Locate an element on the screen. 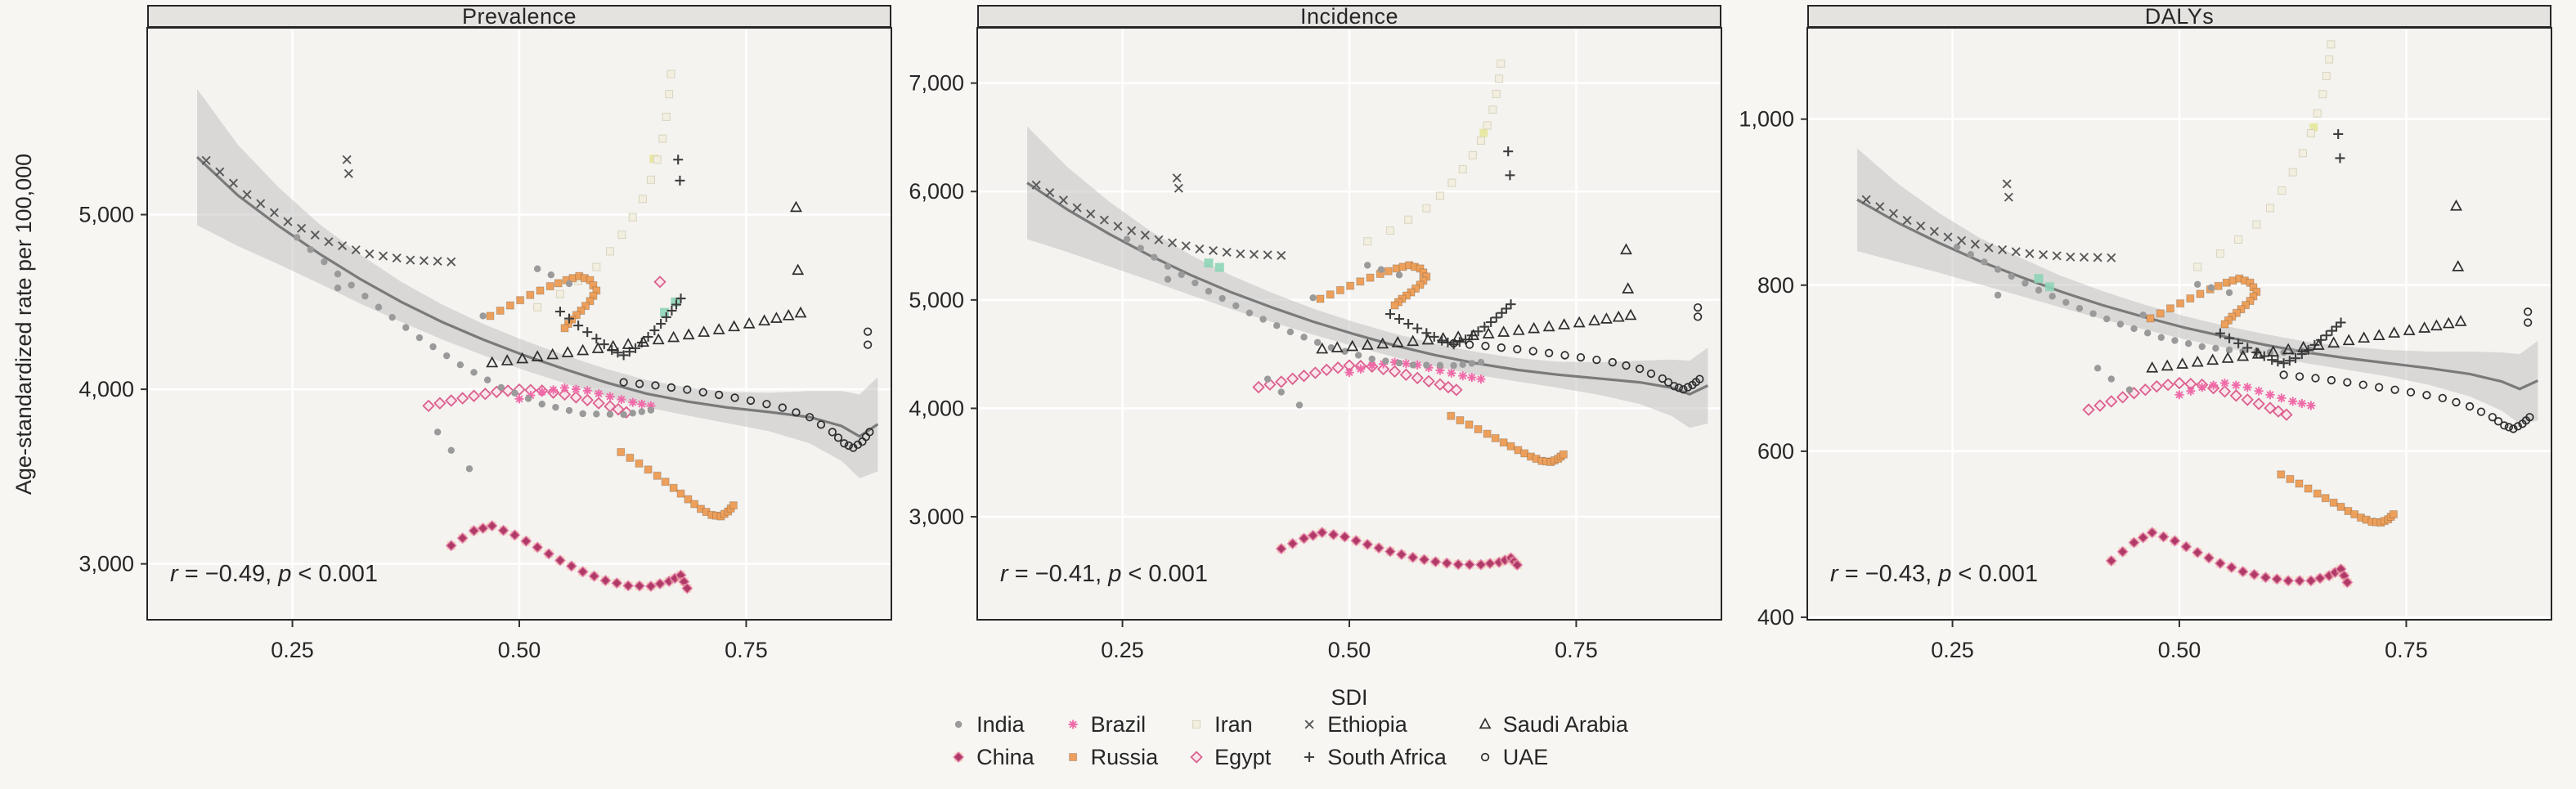 The image size is (2576, 789). legend-marker-brazil is located at coordinates (1073, 724).